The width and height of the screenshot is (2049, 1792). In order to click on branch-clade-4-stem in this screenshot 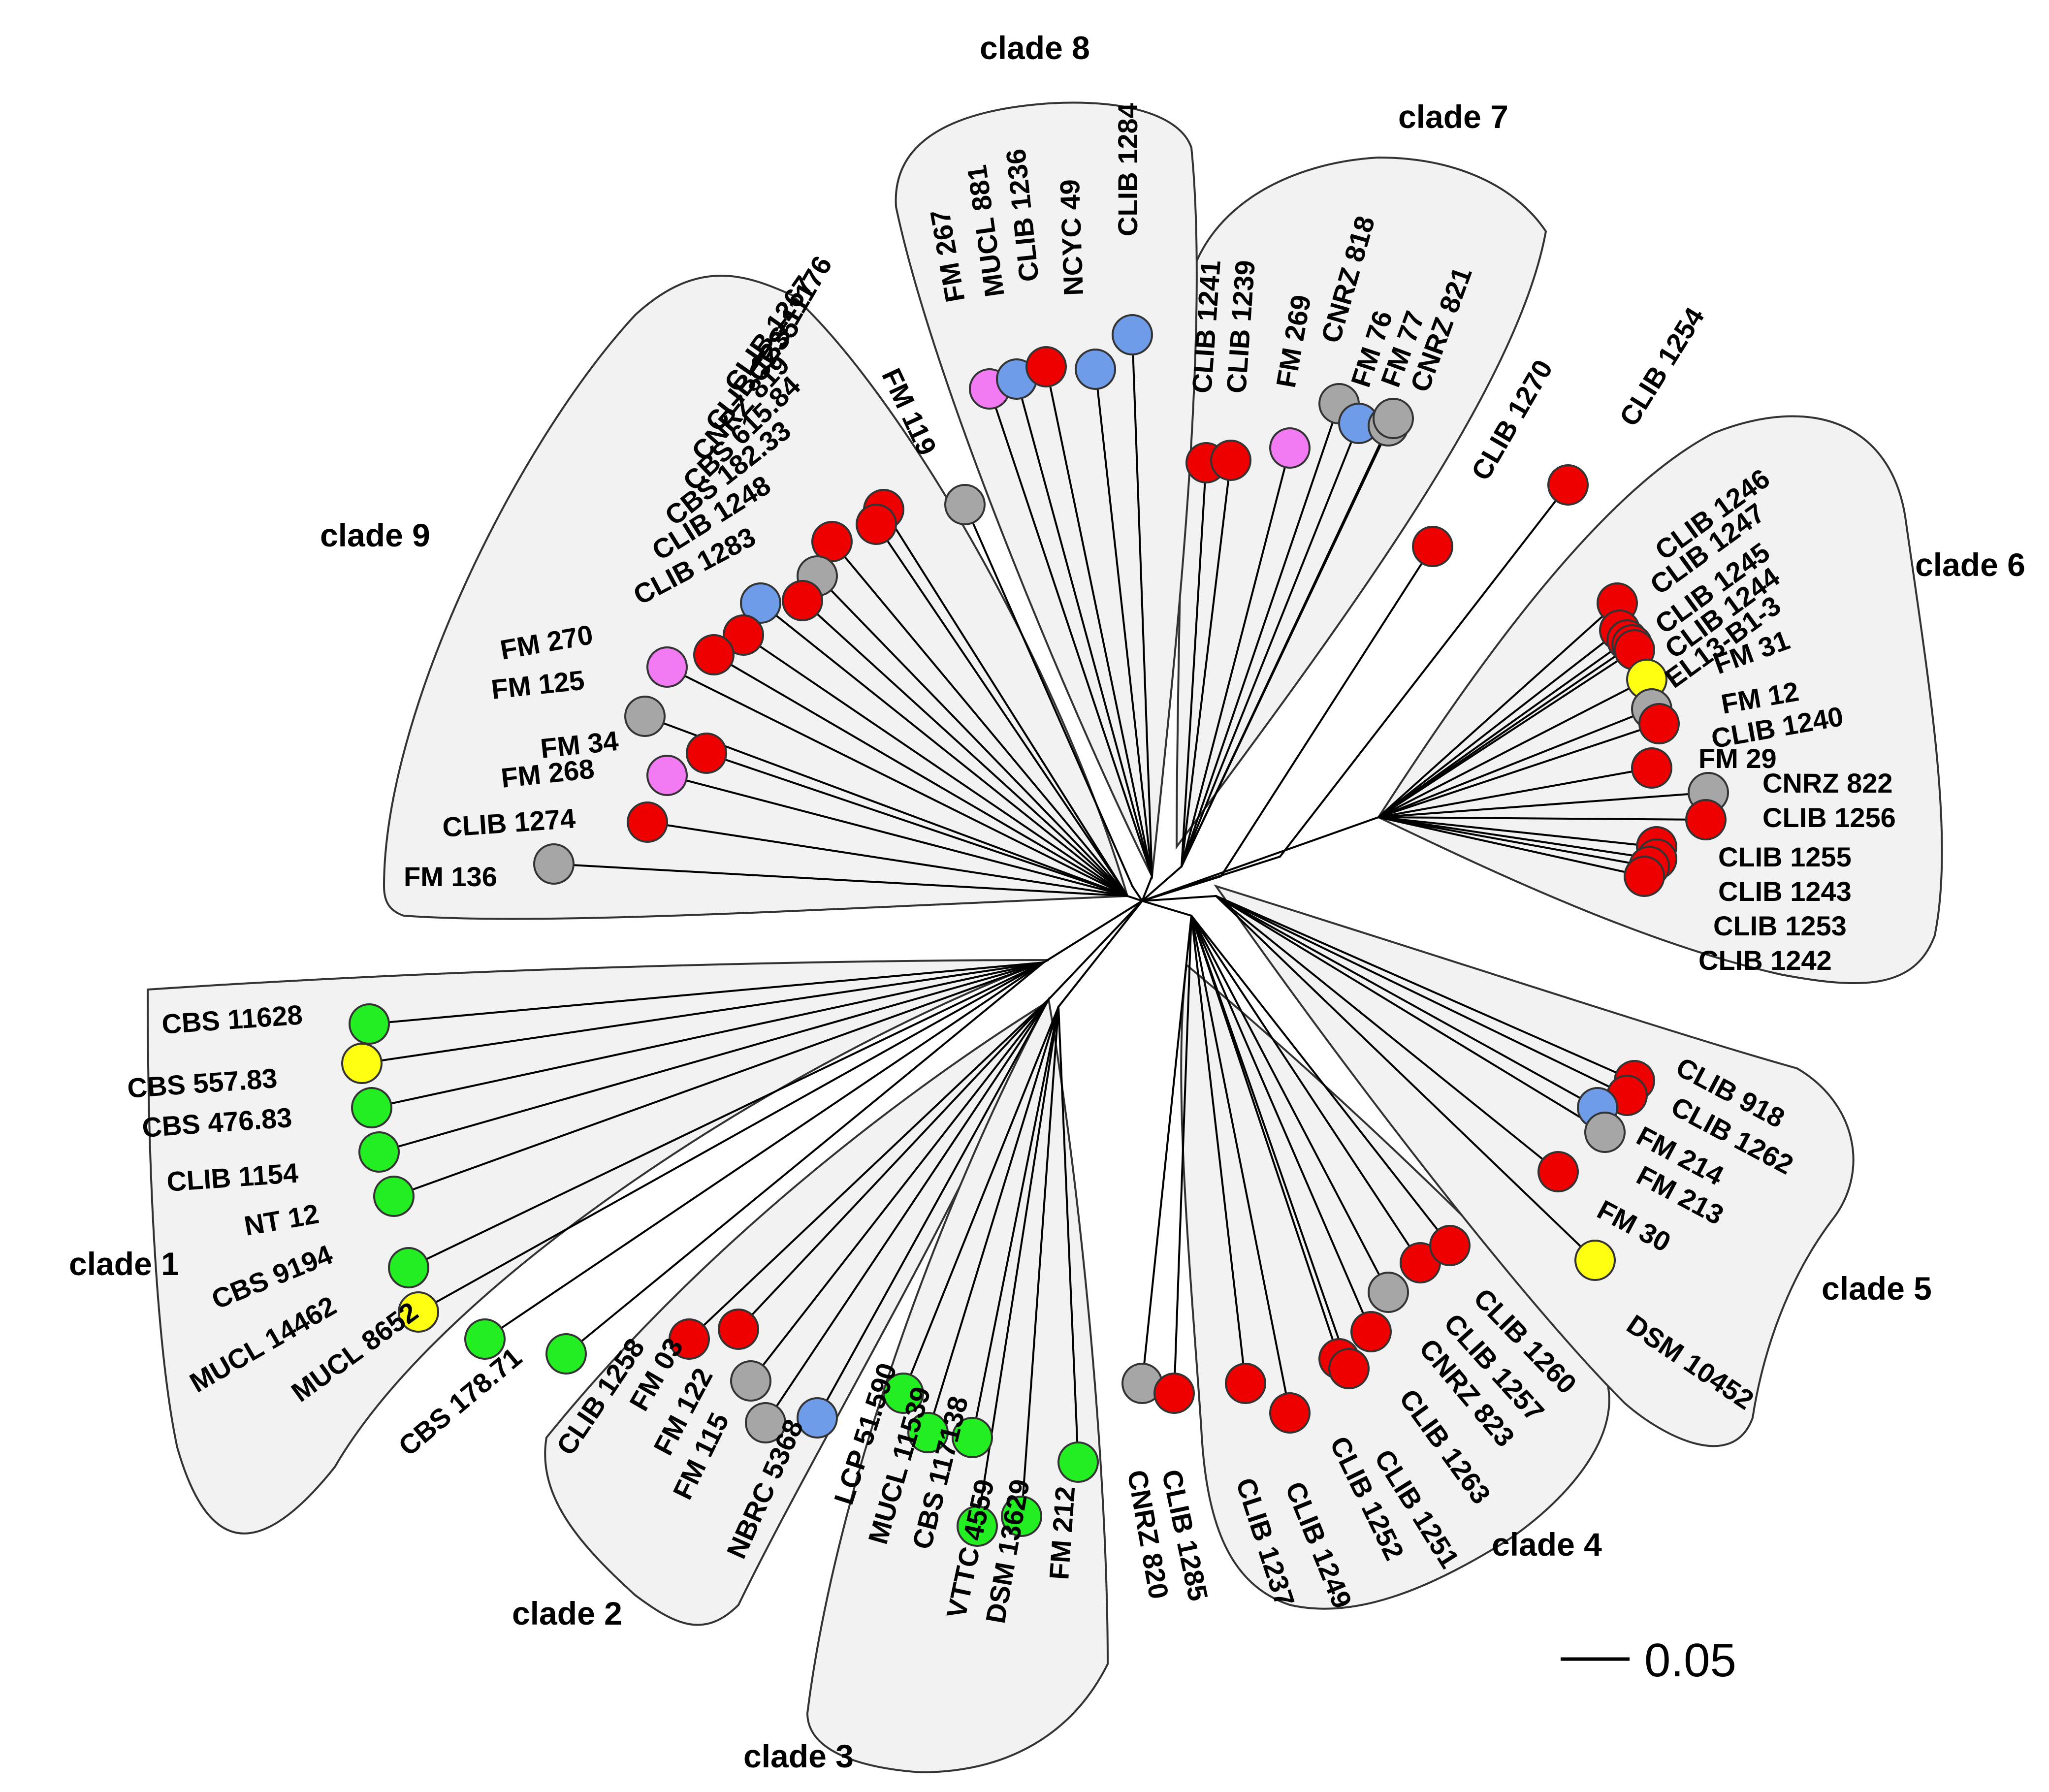, I will do `click(1166, 908)`.